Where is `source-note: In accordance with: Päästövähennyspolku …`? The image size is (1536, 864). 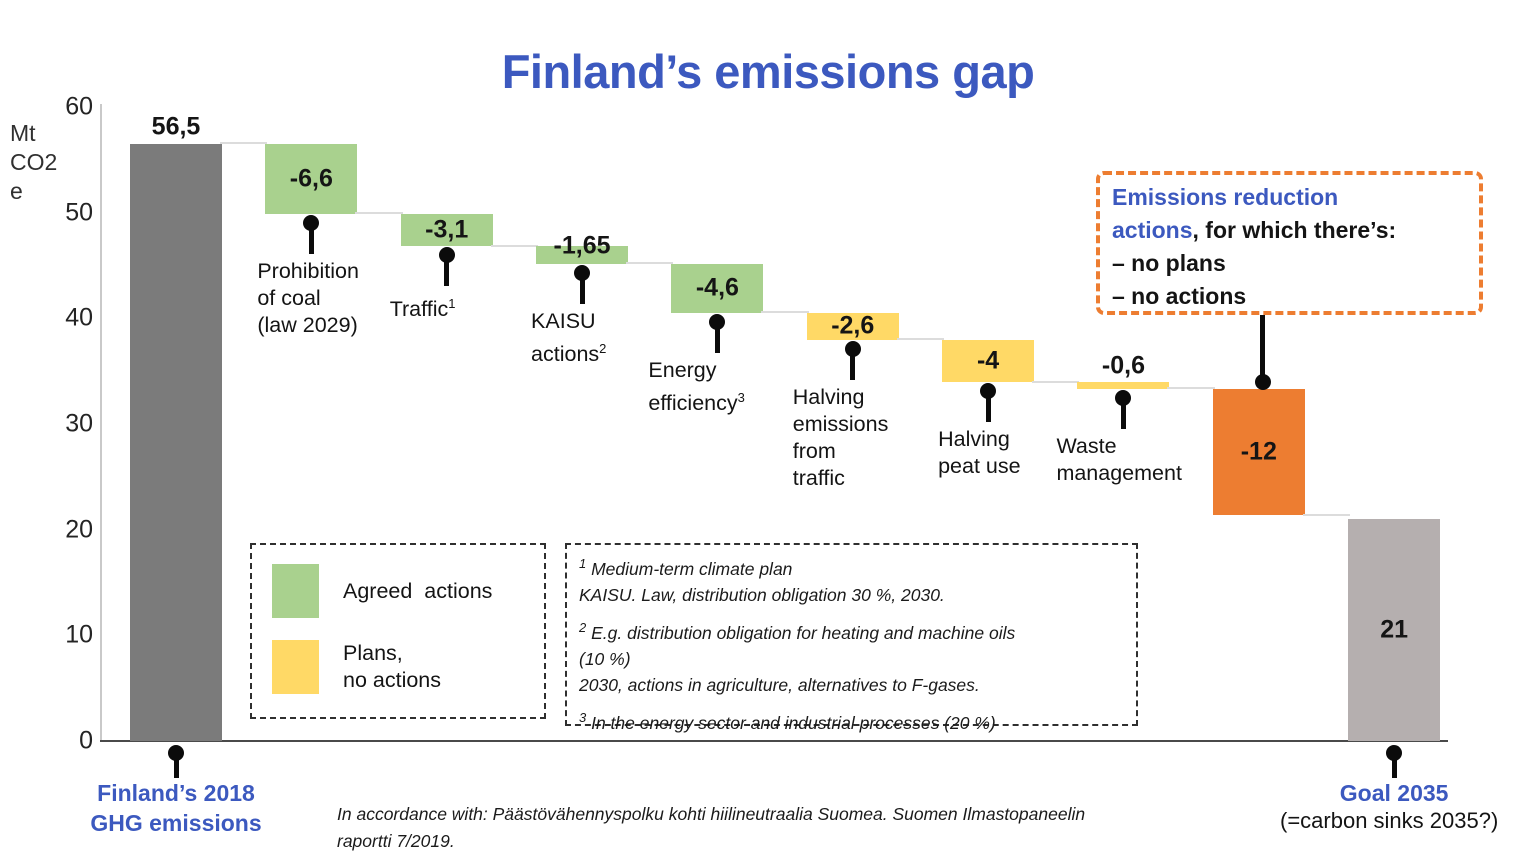 source-note: In accordance with: Päästövähennyspolku … is located at coordinates (711, 827).